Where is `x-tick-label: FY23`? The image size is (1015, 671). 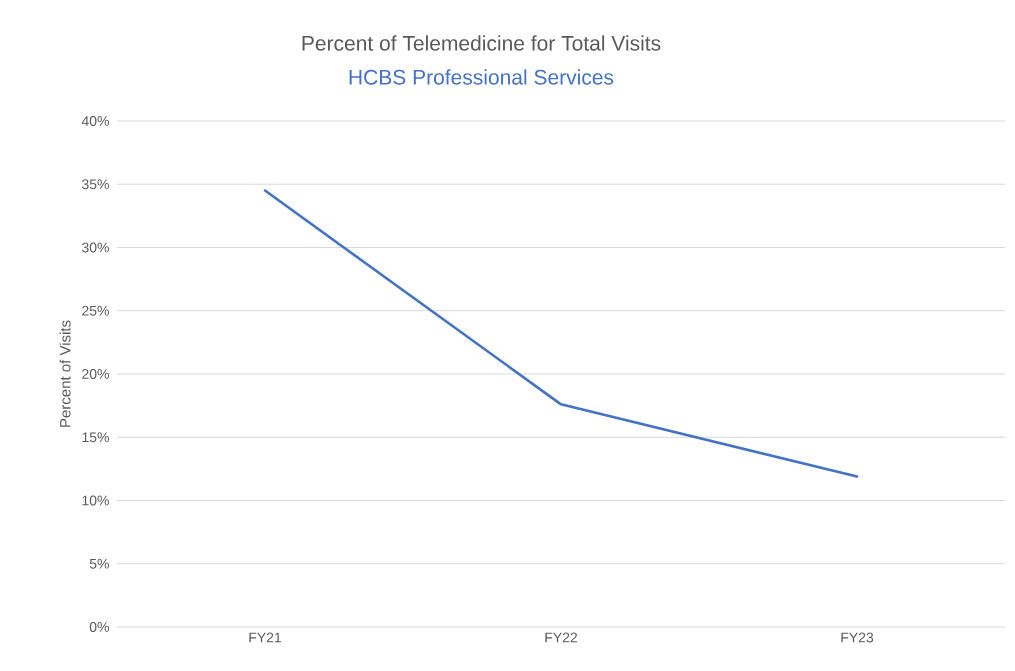
x-tick-label: FY23 is located at coordinates (857, 637).